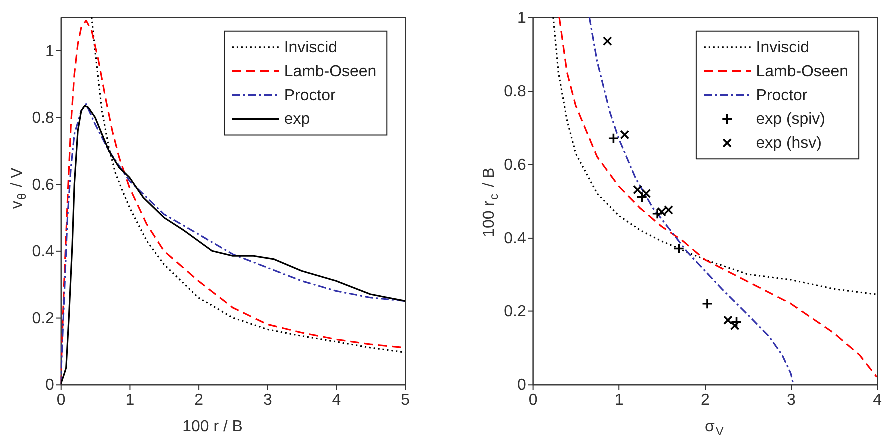 The image size is (894, 443). What do you see at coordinates (791, 119) in the screenshot?
I see `legend-label: exp (spiv)` at bounding box center [791, 119].